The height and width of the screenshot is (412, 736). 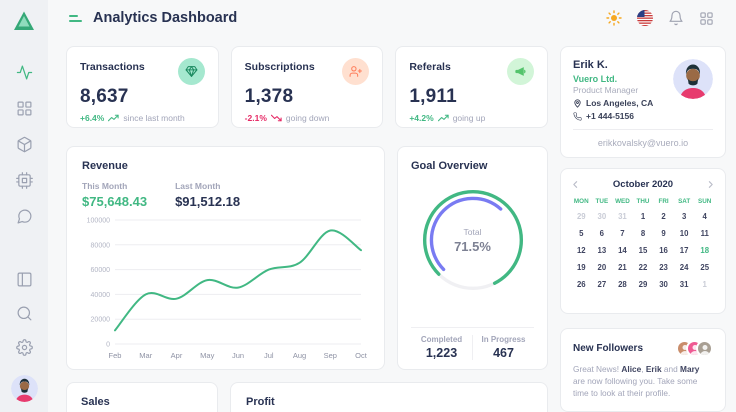 I want to click on calendar-day: 26, so click(x=581, y=284).